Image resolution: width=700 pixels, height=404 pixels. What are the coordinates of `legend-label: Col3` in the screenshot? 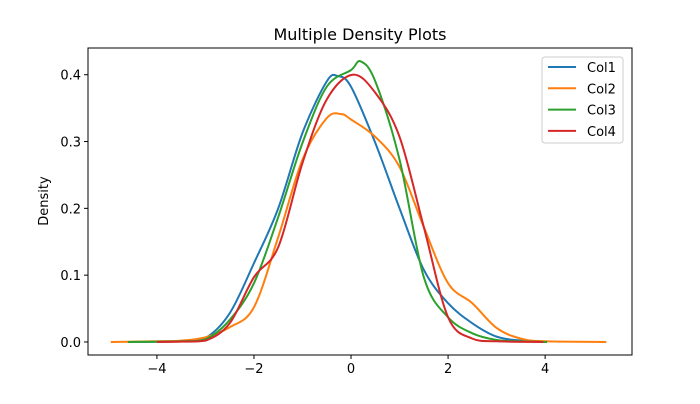 It's located at (601, 111).